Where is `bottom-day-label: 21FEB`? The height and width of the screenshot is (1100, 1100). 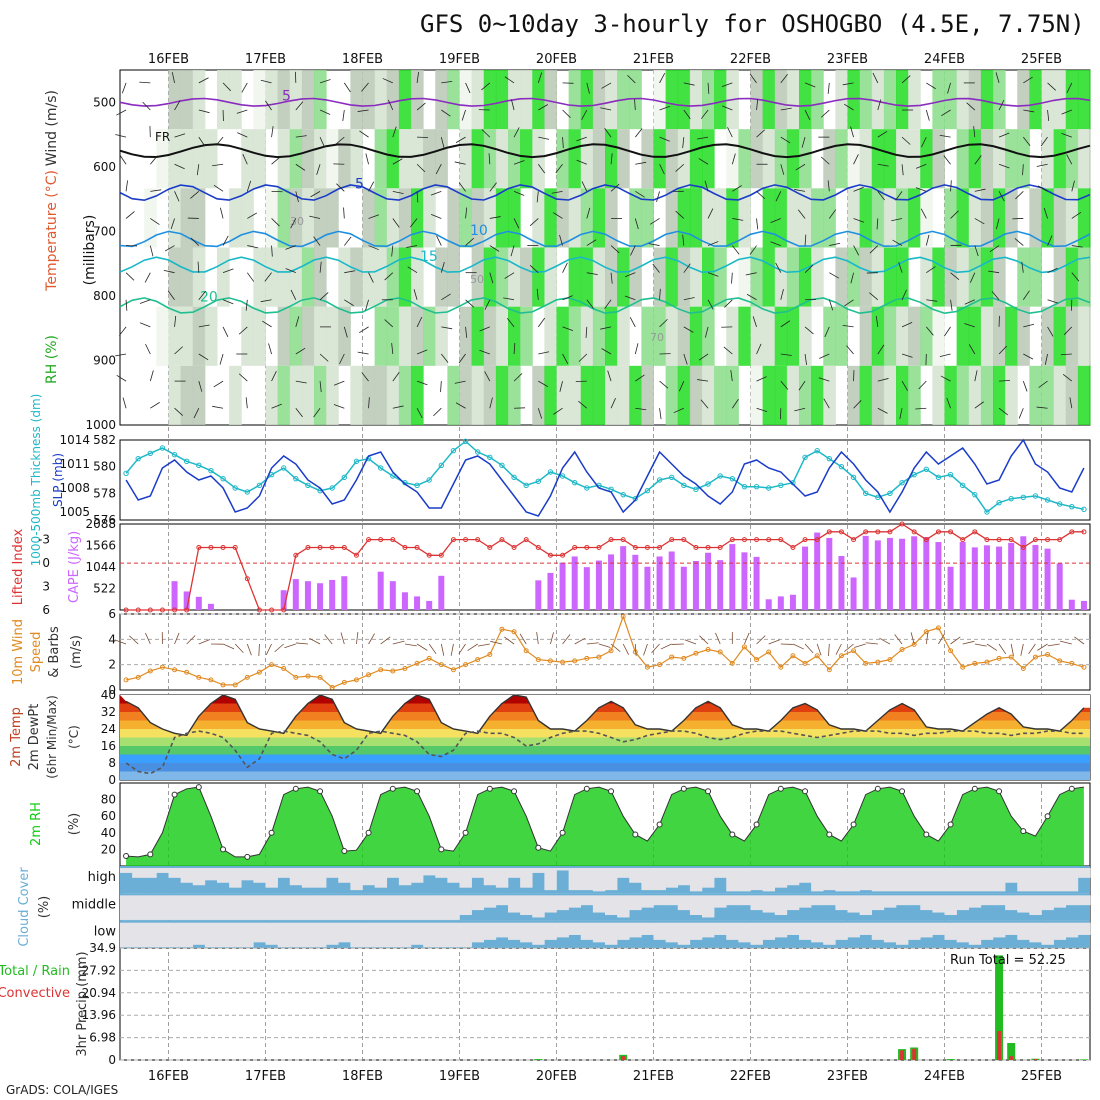 bottom-day-label: 21FEB is located at coordinates (653, 1076).